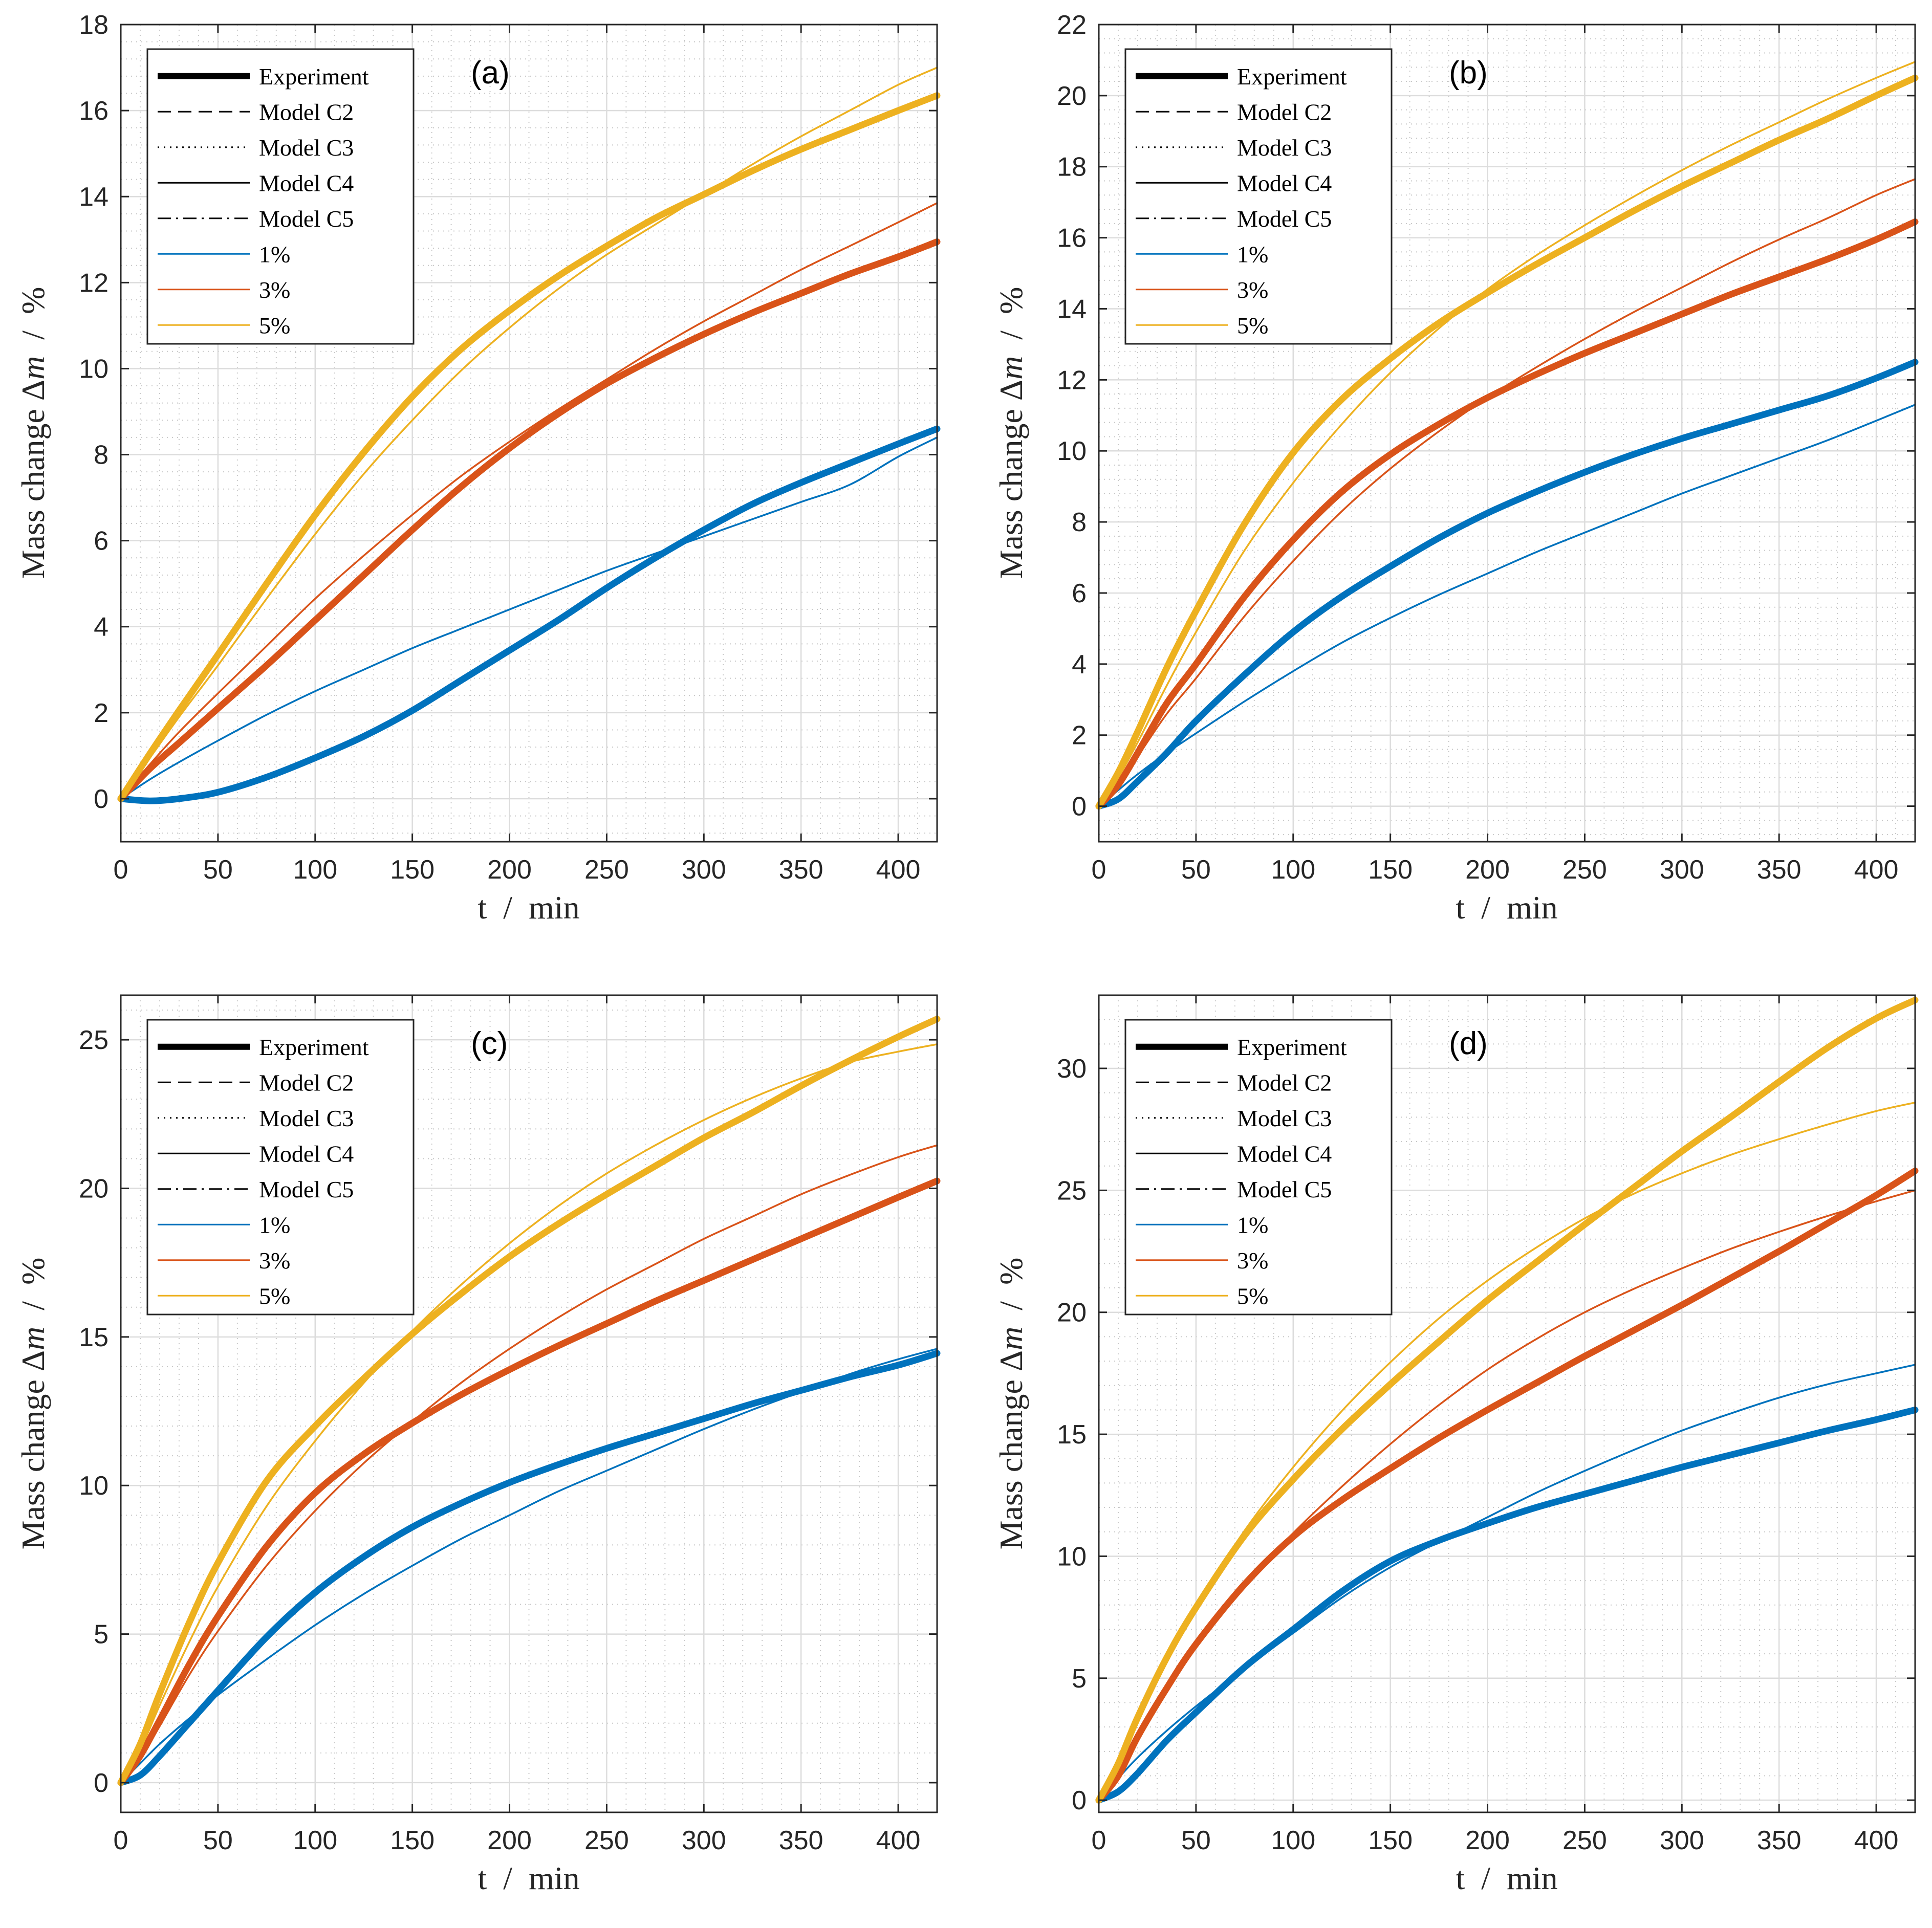  I want to click on panel-tag-a: (a), so click(490, 73).